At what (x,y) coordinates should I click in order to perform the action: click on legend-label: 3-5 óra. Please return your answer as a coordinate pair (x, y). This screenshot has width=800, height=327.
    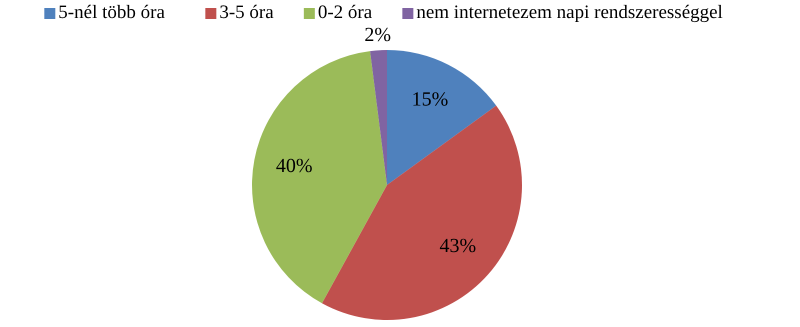
    Looking at the image, I should click on (246, 12).